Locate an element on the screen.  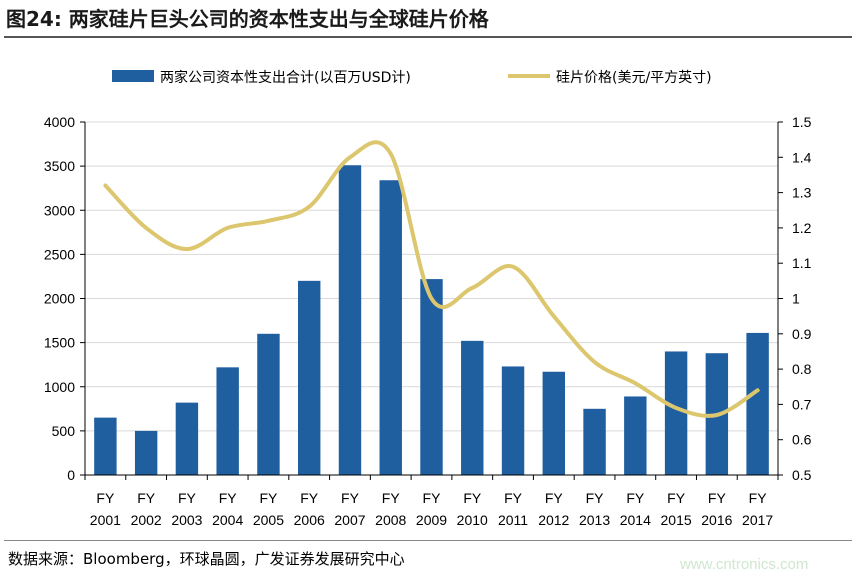
left-tick-label: 1500 is located at coordinates (59, 343).